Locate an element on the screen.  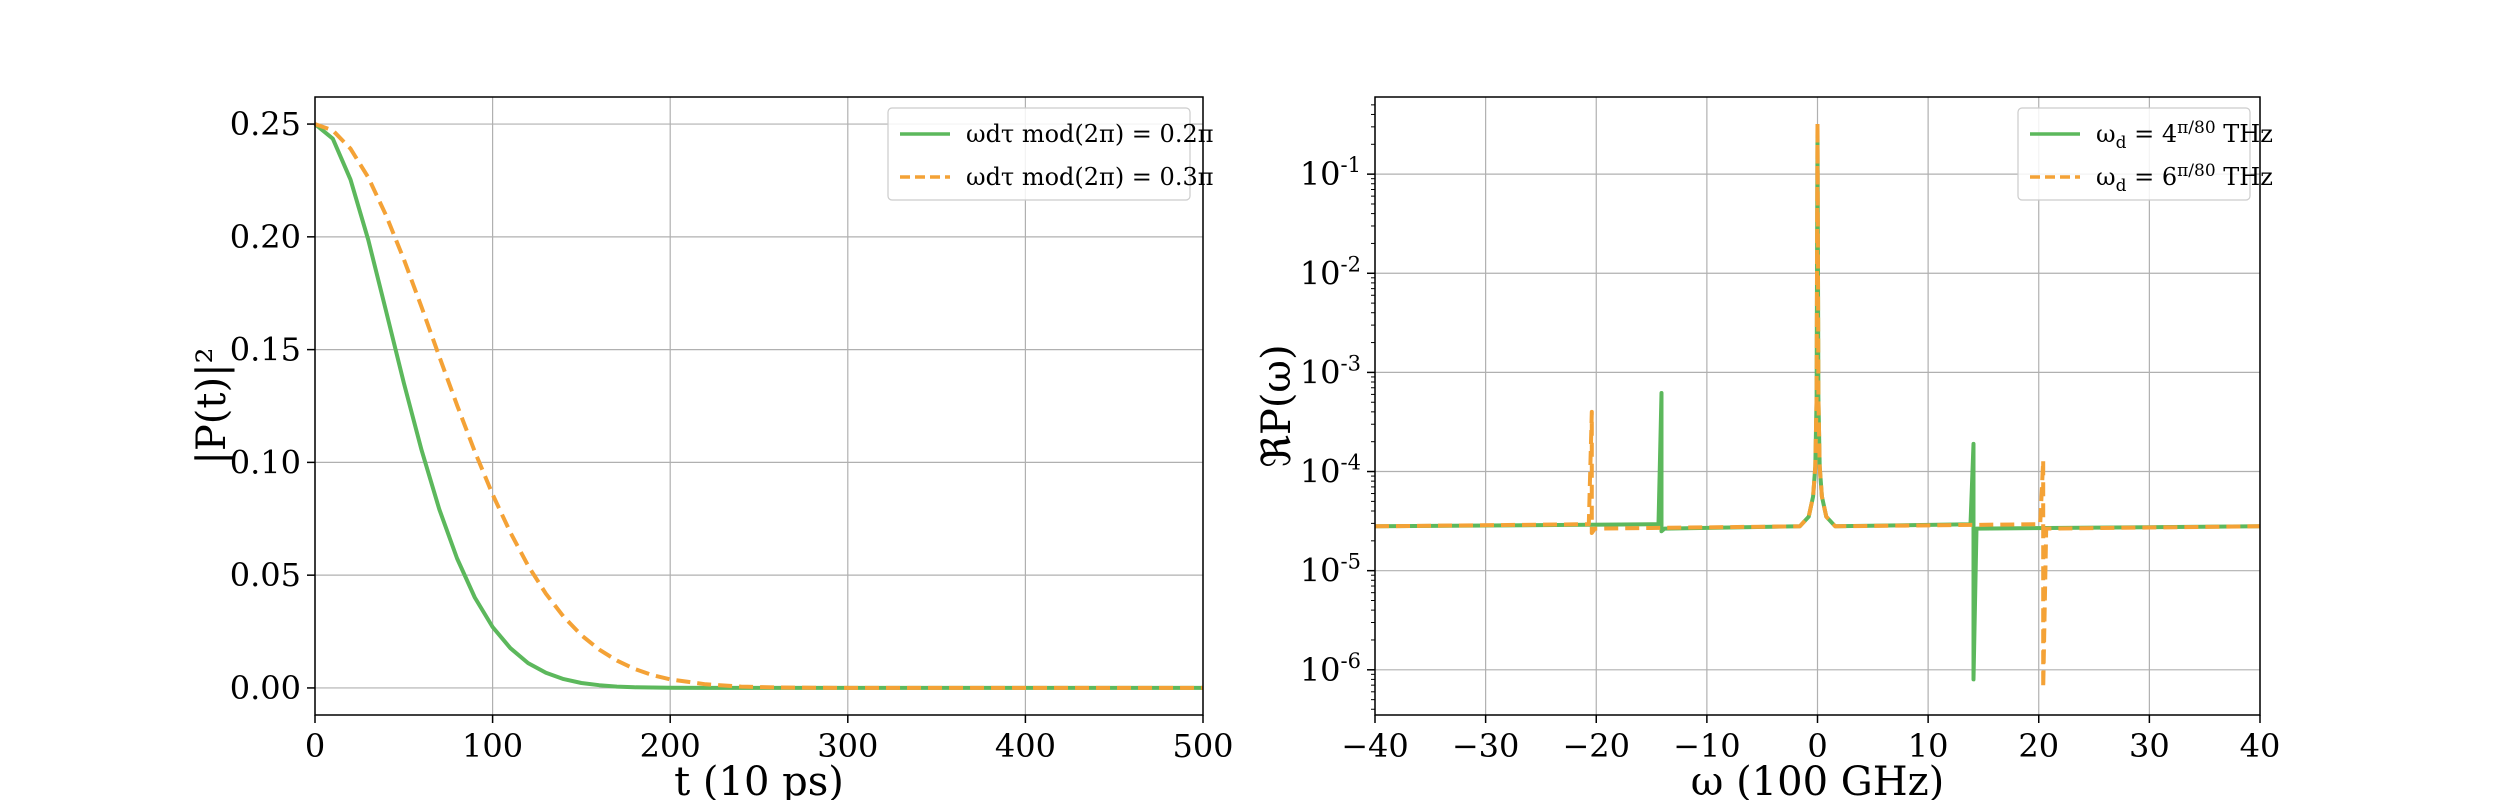
x-tick-label: 40 is located at coordinates (2260, 746).